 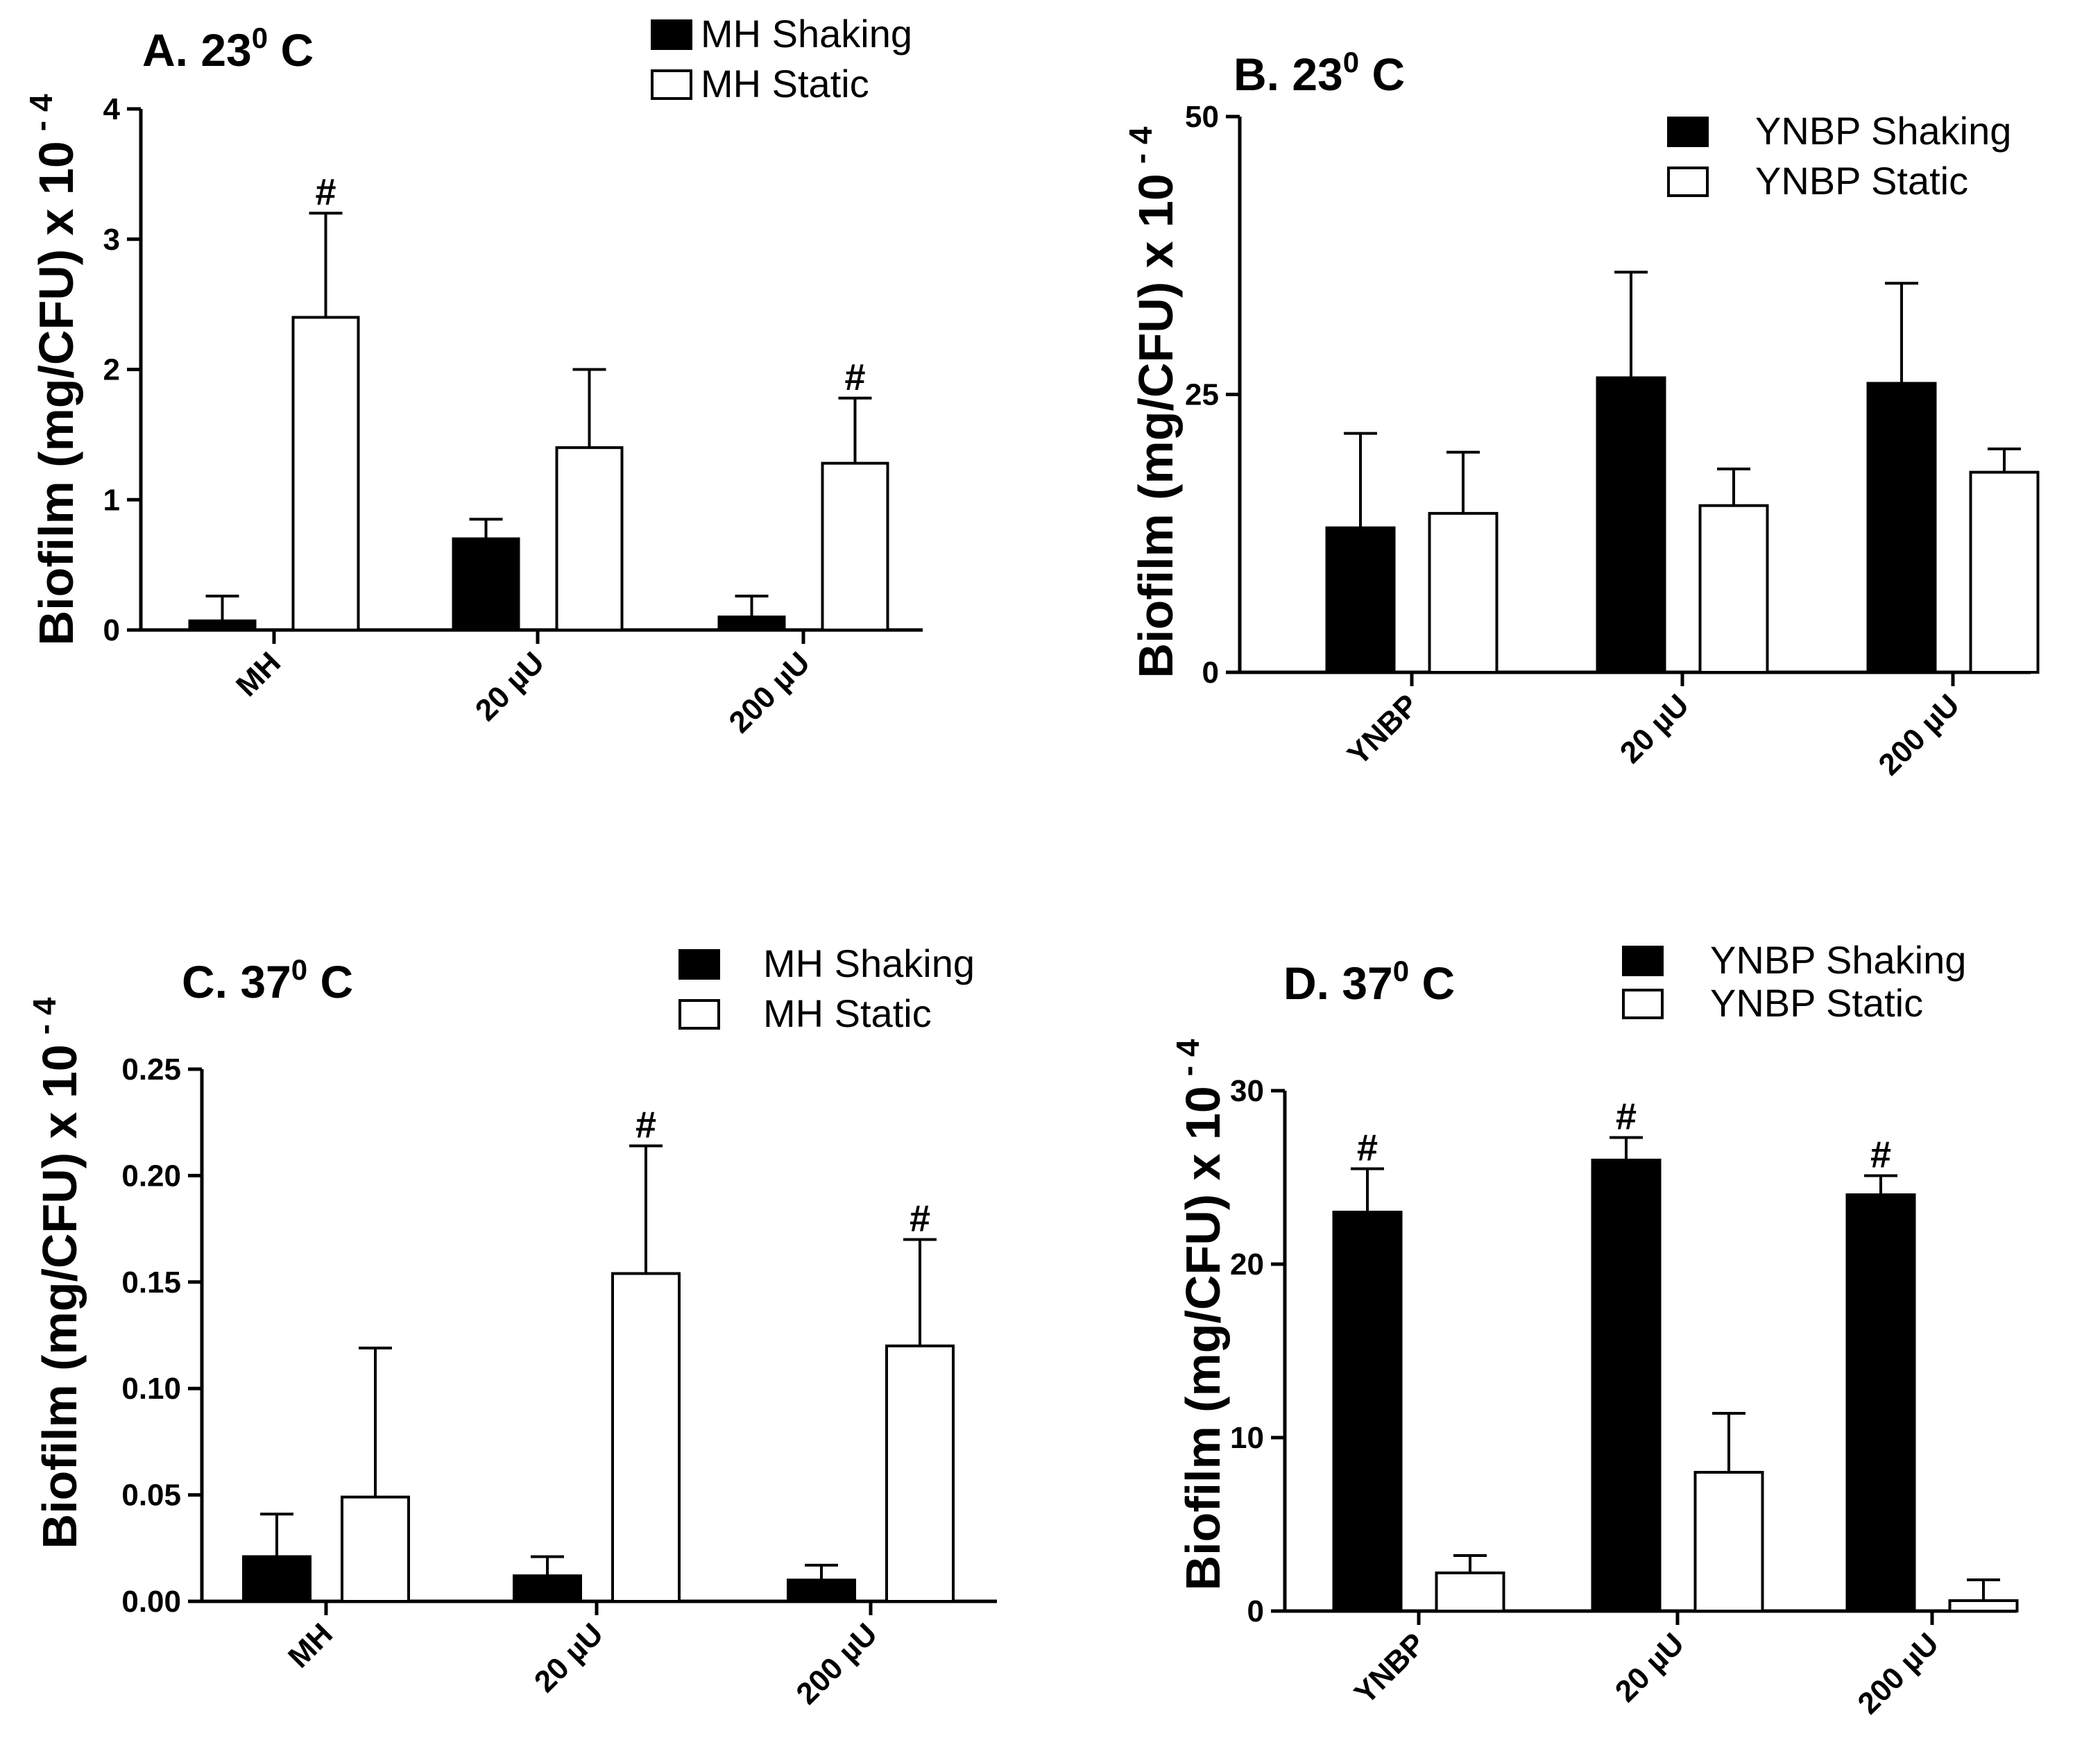 I want to click on y-tick-label: 1, so click(x=111, y=500).